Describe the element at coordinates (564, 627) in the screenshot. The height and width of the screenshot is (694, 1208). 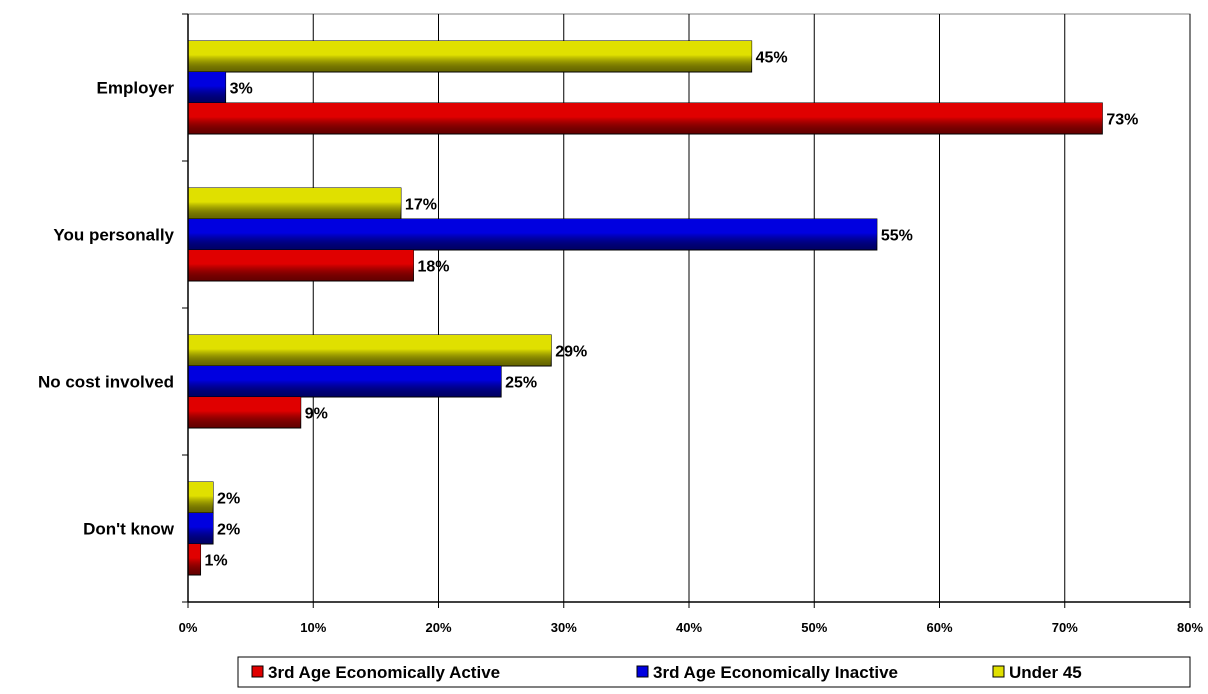
I see `x-tick-label: 30%` at that location.